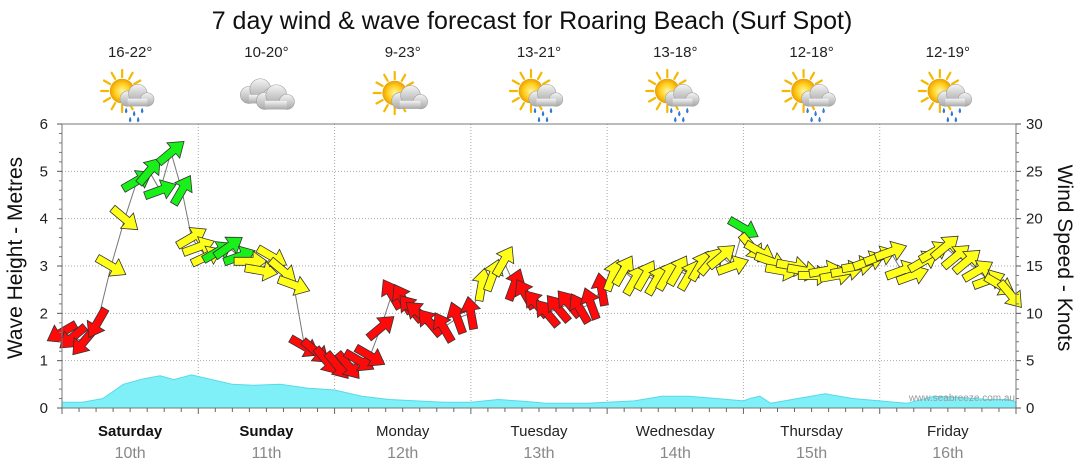  I want to click on y-right-tick-label: 5, so click(1030, 361).